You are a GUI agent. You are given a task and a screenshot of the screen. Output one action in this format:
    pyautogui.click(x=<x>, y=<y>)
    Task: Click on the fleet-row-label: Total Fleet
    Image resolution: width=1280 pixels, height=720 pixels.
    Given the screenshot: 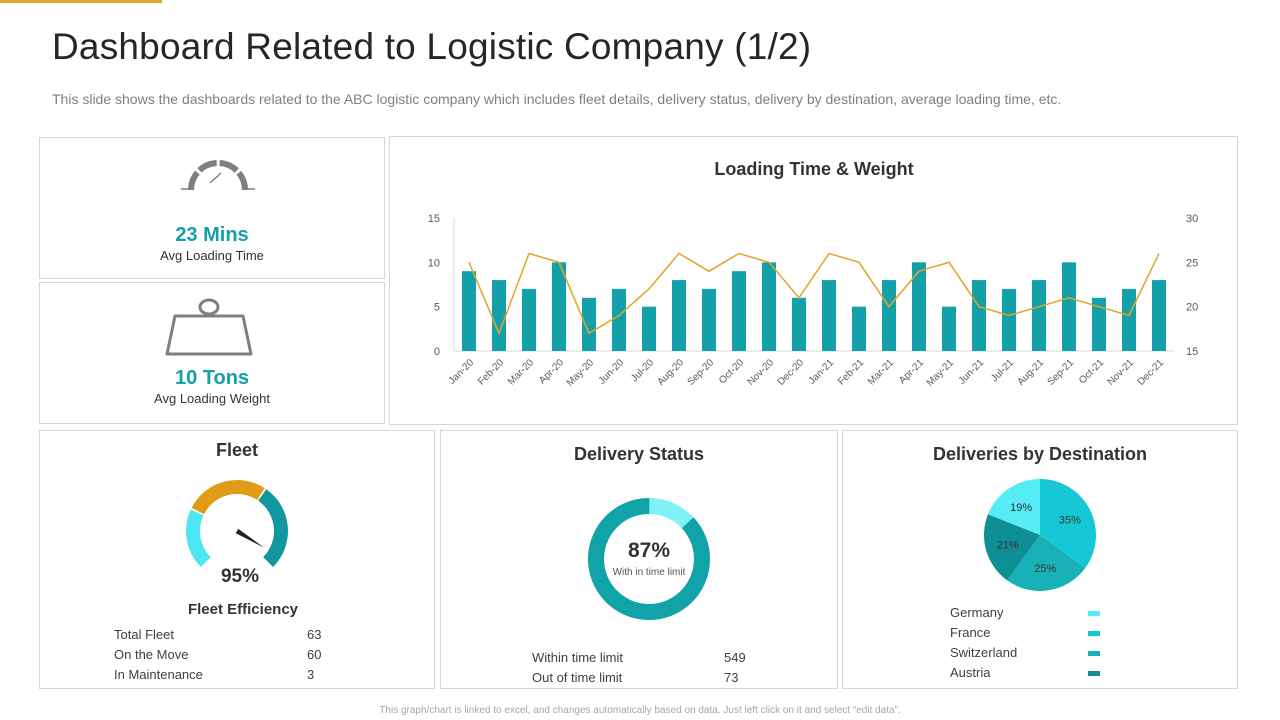 What is the action you would take?
    pyautogui.click(x=144, y=634)
    